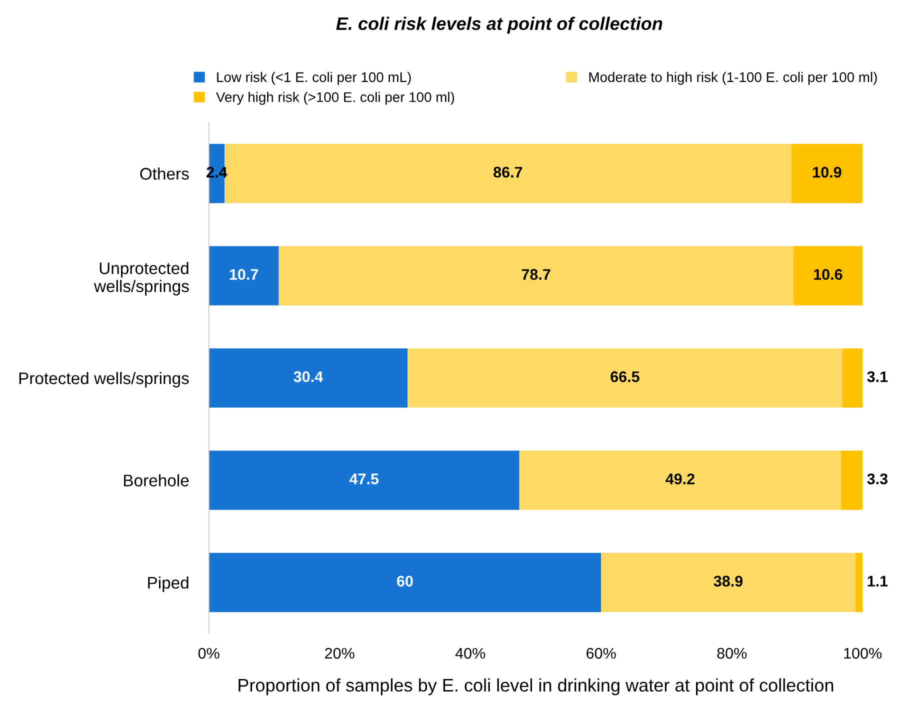  I want to click on data-label: 78.7, so click(536, 274).